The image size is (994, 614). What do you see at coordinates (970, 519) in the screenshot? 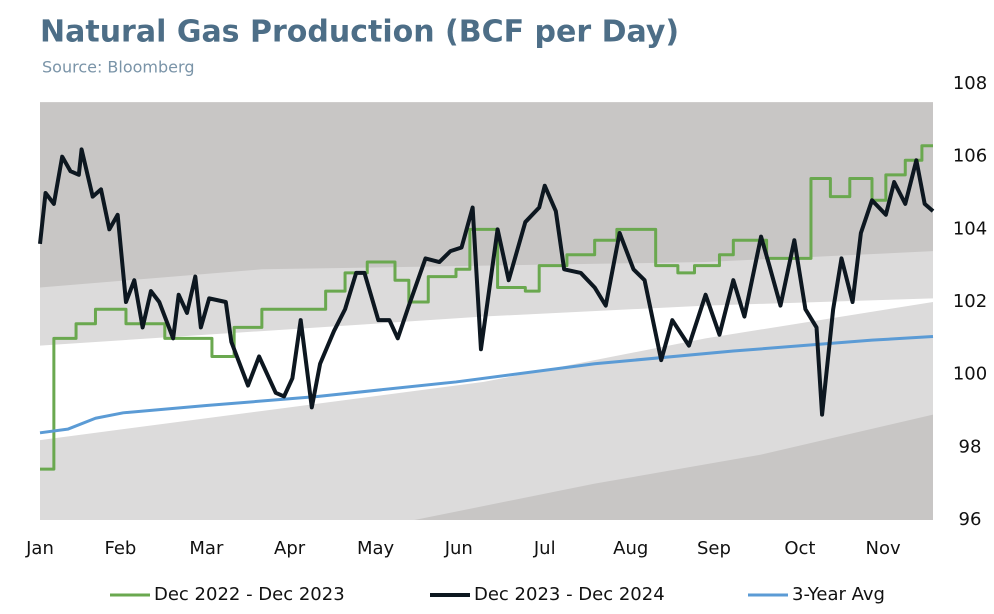
I see `y-tick-label: 96` at bounding box center [970, 519].